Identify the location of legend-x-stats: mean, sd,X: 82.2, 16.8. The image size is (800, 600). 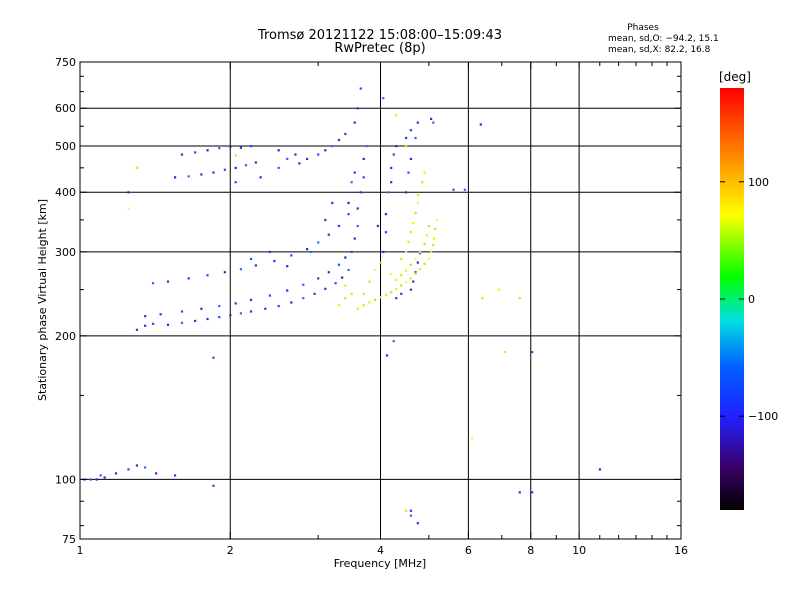
(659, 50).